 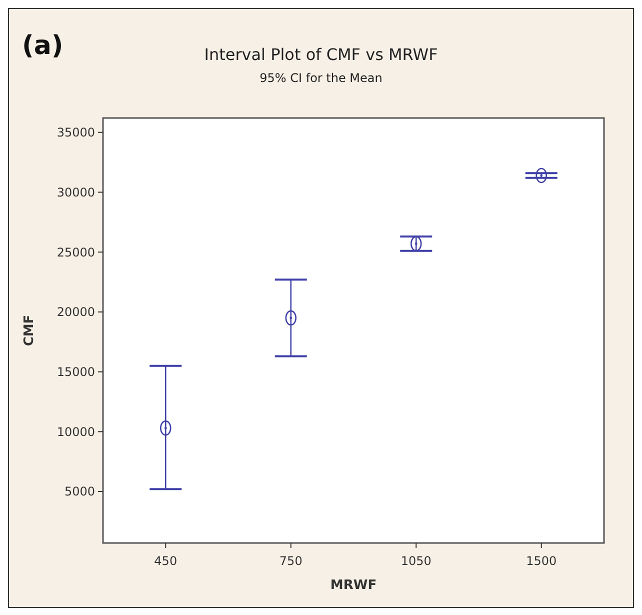 What do you see at coordinates (321, 54) in the screenshot?
I see `chart-title: Interval Plot of CMF vs MRWF` at bounding box center [321, 54].